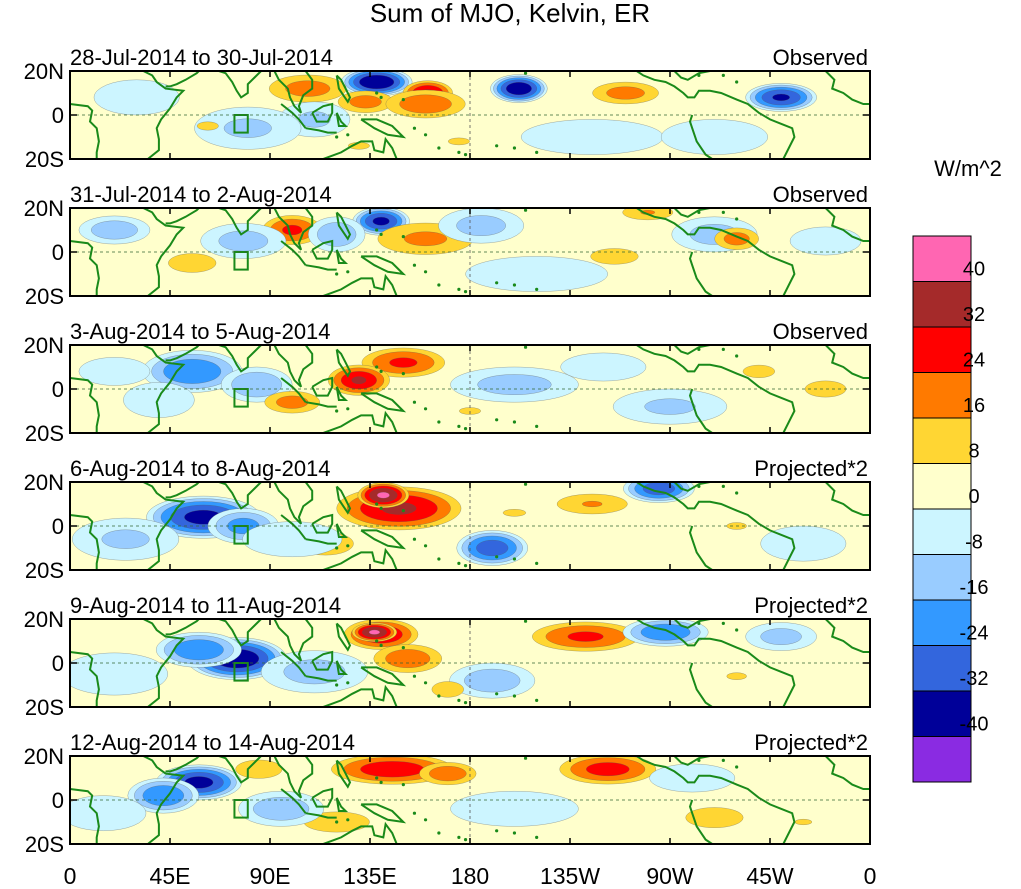 The width and height of the screenshot is (1021, 889). What do you see at coordinates (447, 382) in the screenshot?
I see `panel: 3-Aug-2014 to 5-Aug-2014 Observed 20N 0 20S` at bounding box center [447, 382].